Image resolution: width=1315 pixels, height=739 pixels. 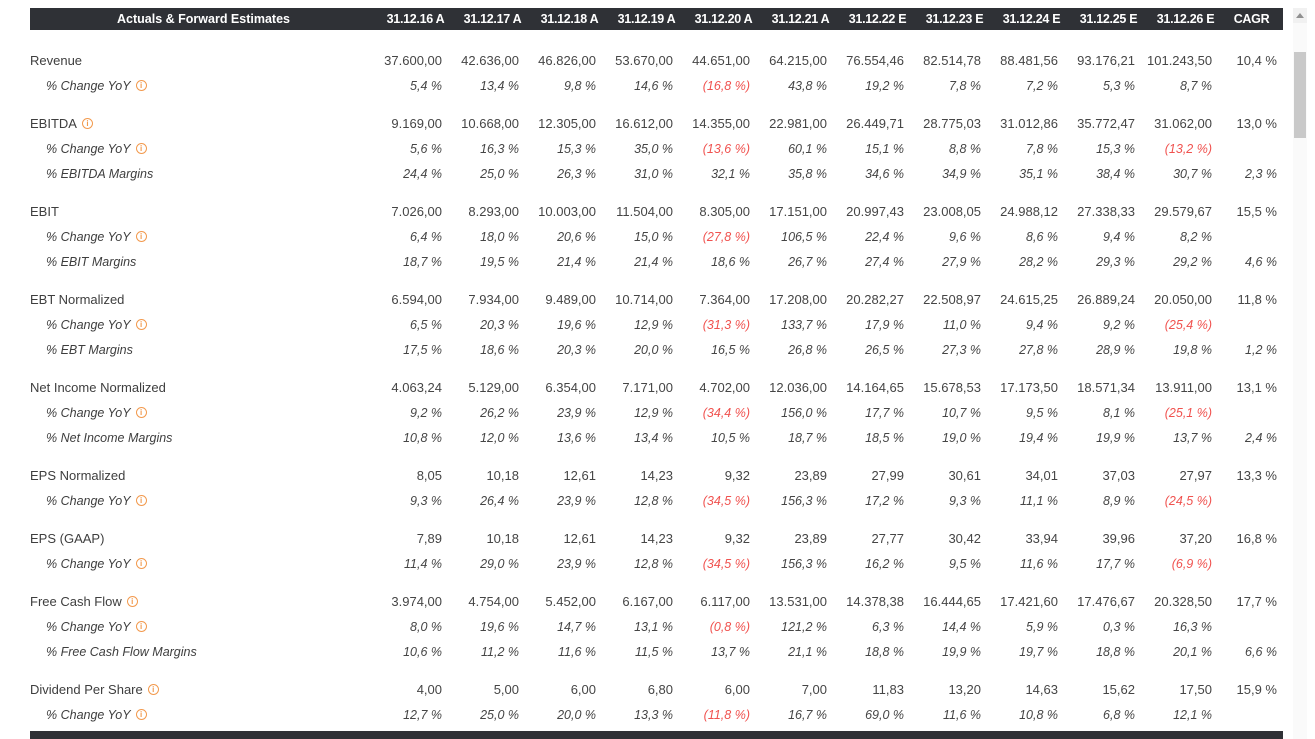 I want to click on value-cell: 8.305,00, so click(x=724, y=211).